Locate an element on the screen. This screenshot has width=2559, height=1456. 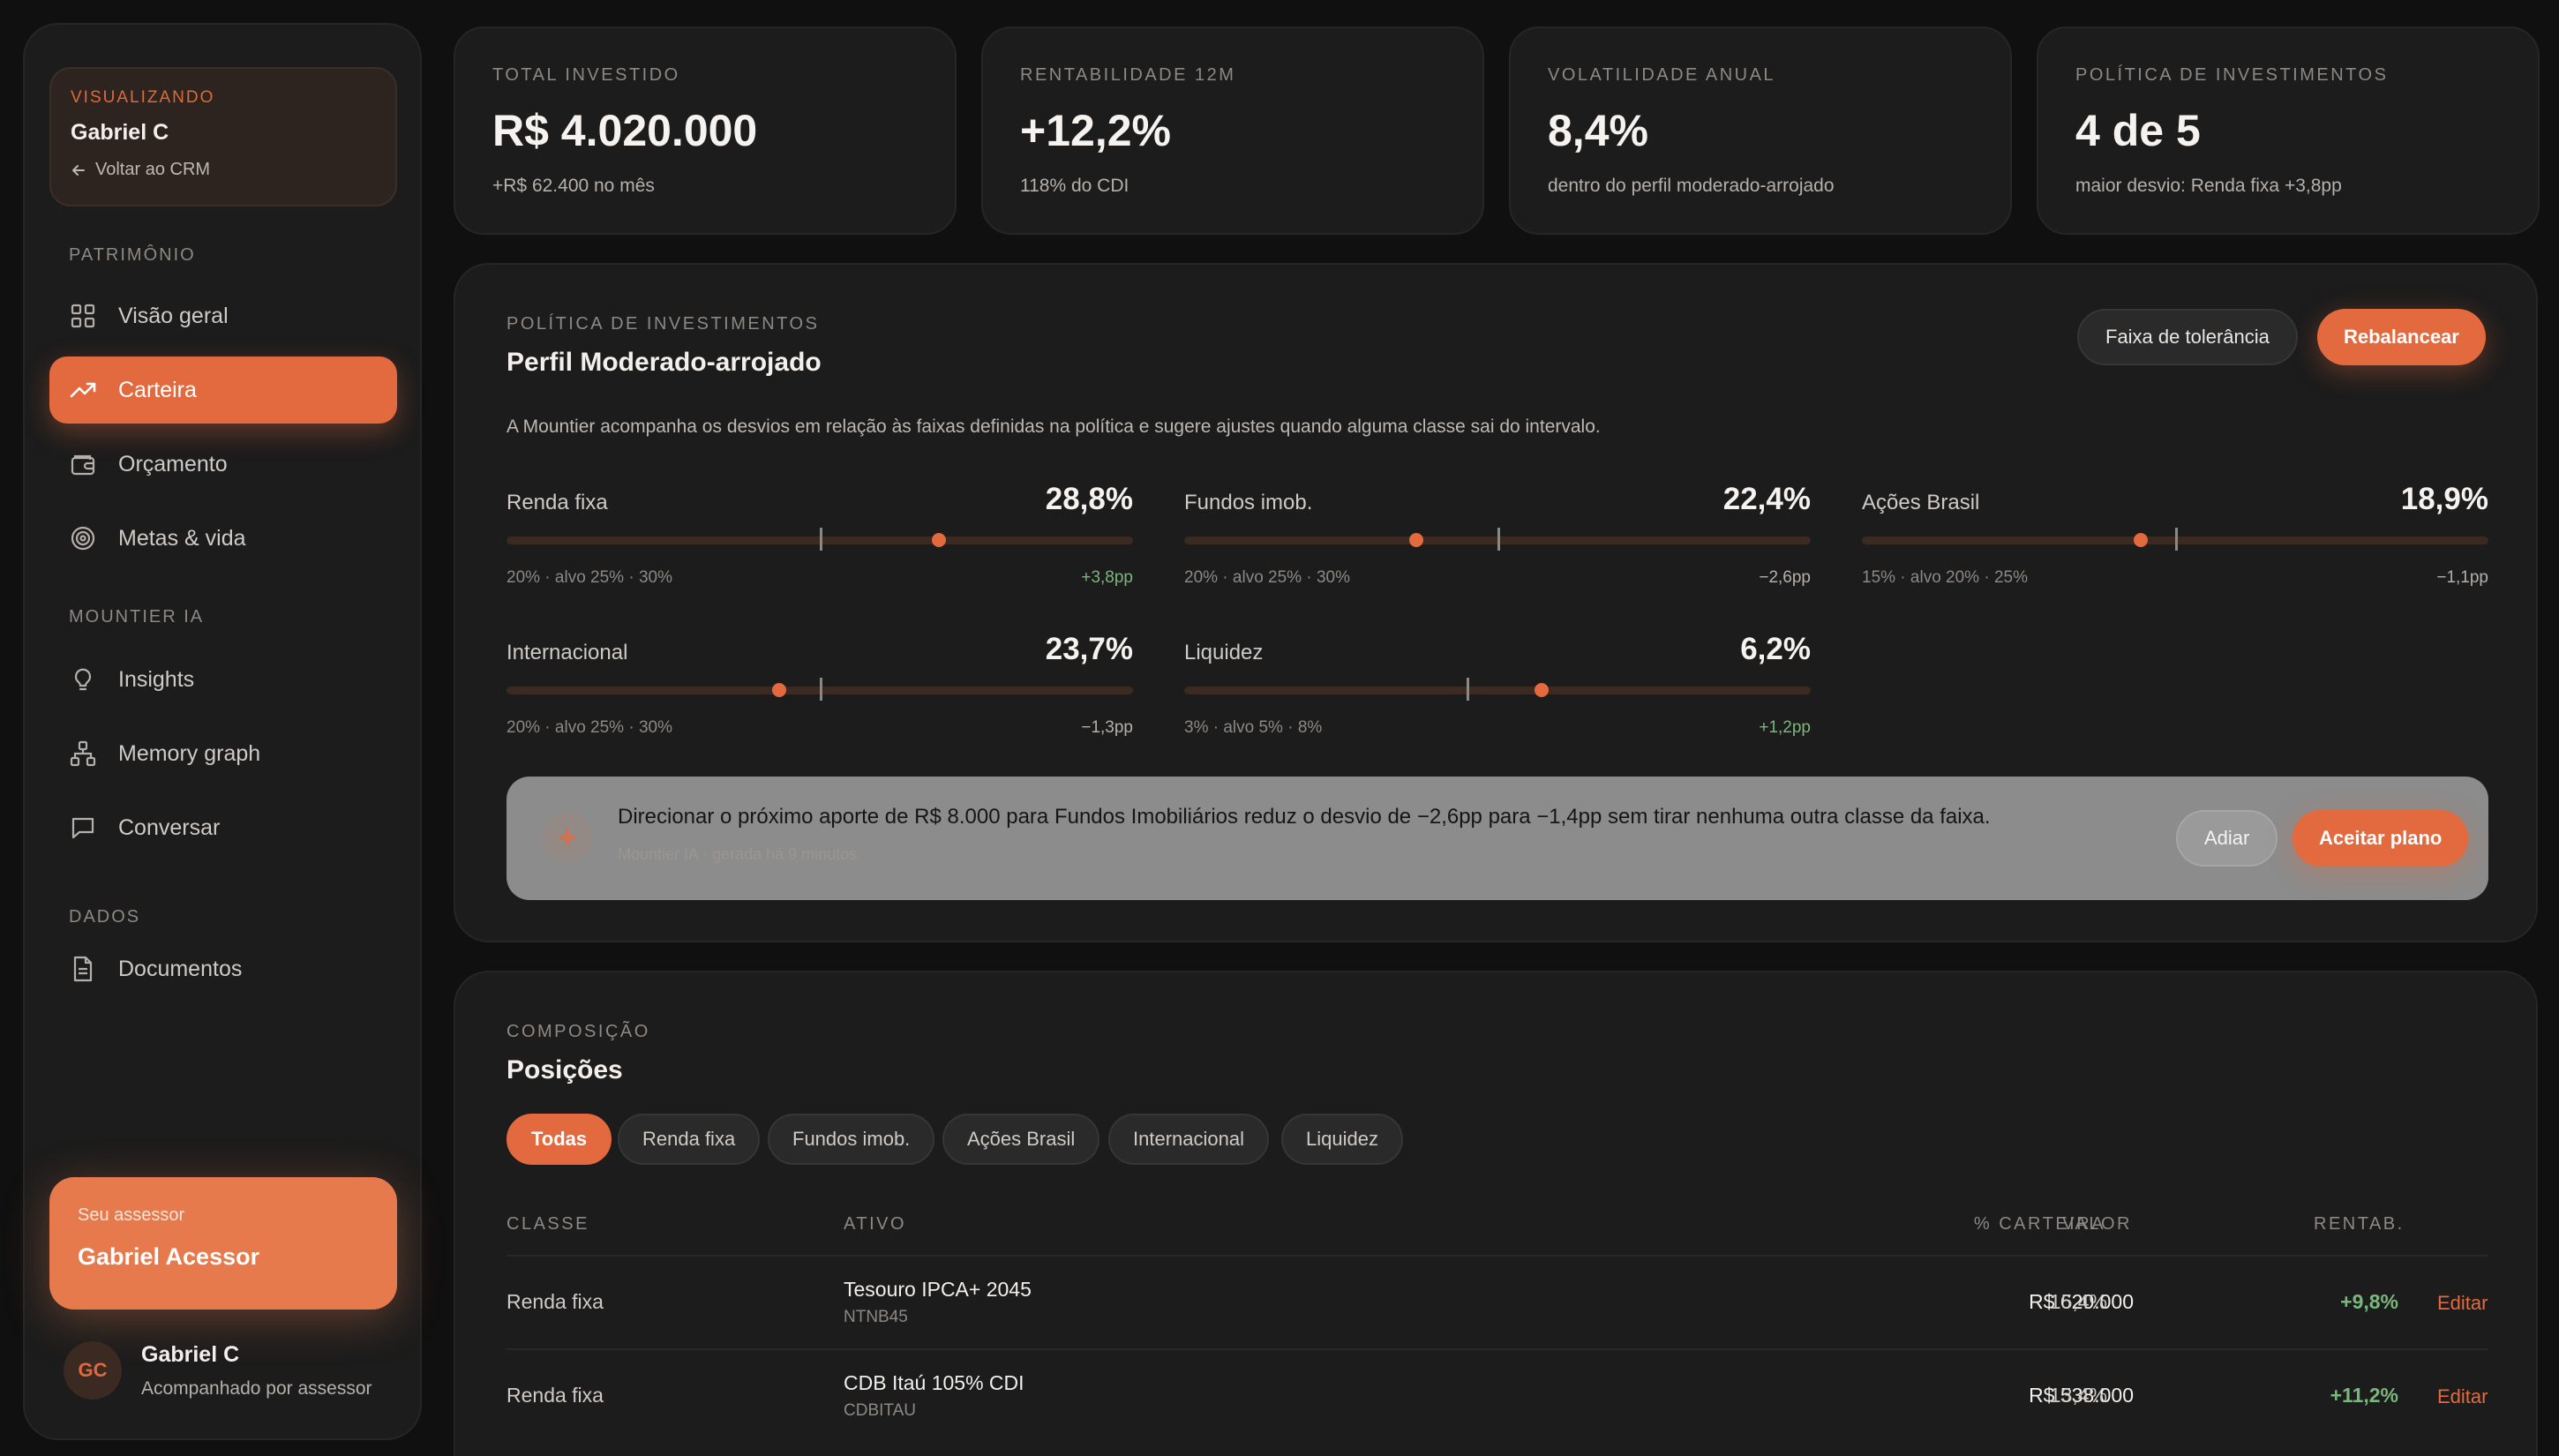
arrow-left-icon is located at coordinates (78, 170).